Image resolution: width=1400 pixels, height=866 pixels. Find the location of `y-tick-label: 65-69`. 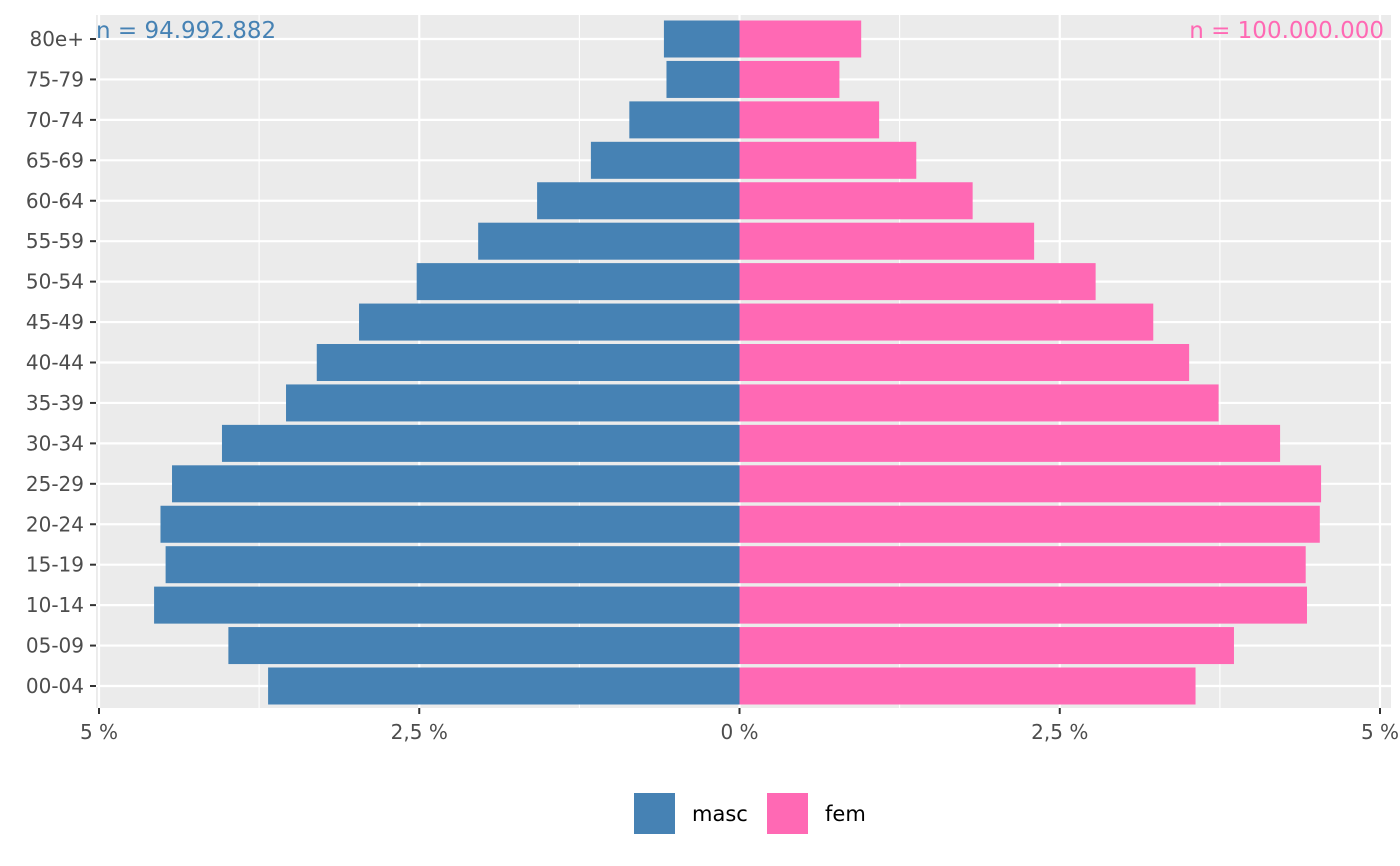

y-tick-label: 65-69 is located at coordinates (55, 160).